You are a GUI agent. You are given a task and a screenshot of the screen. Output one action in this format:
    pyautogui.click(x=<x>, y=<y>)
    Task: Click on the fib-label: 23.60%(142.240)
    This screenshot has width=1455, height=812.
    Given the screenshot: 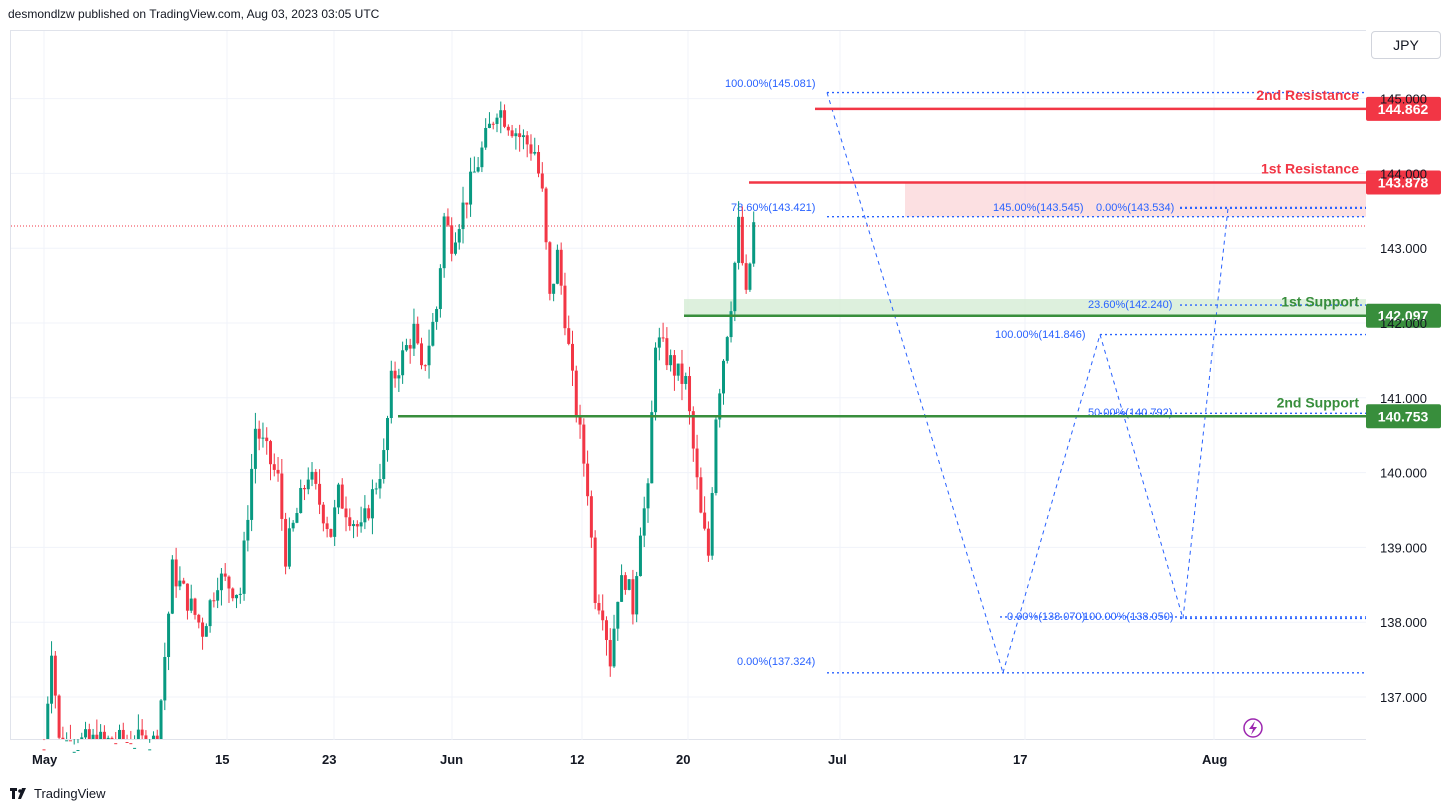 What is the action you would take?
    pyautogui.click(x=1130, y=305)
    